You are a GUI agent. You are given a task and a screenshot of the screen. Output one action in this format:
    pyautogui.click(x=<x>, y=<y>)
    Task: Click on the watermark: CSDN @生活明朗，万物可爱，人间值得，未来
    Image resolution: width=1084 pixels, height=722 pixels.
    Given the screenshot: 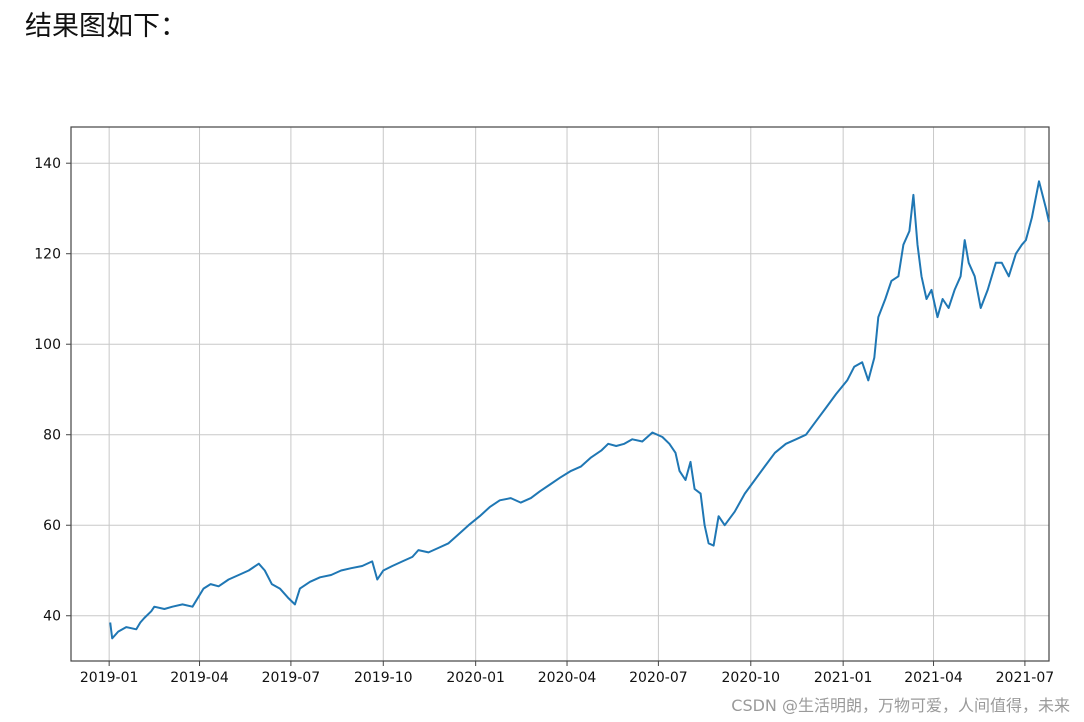 What is the action you would take?
    pyautogui.click(x=900, y=705)
    